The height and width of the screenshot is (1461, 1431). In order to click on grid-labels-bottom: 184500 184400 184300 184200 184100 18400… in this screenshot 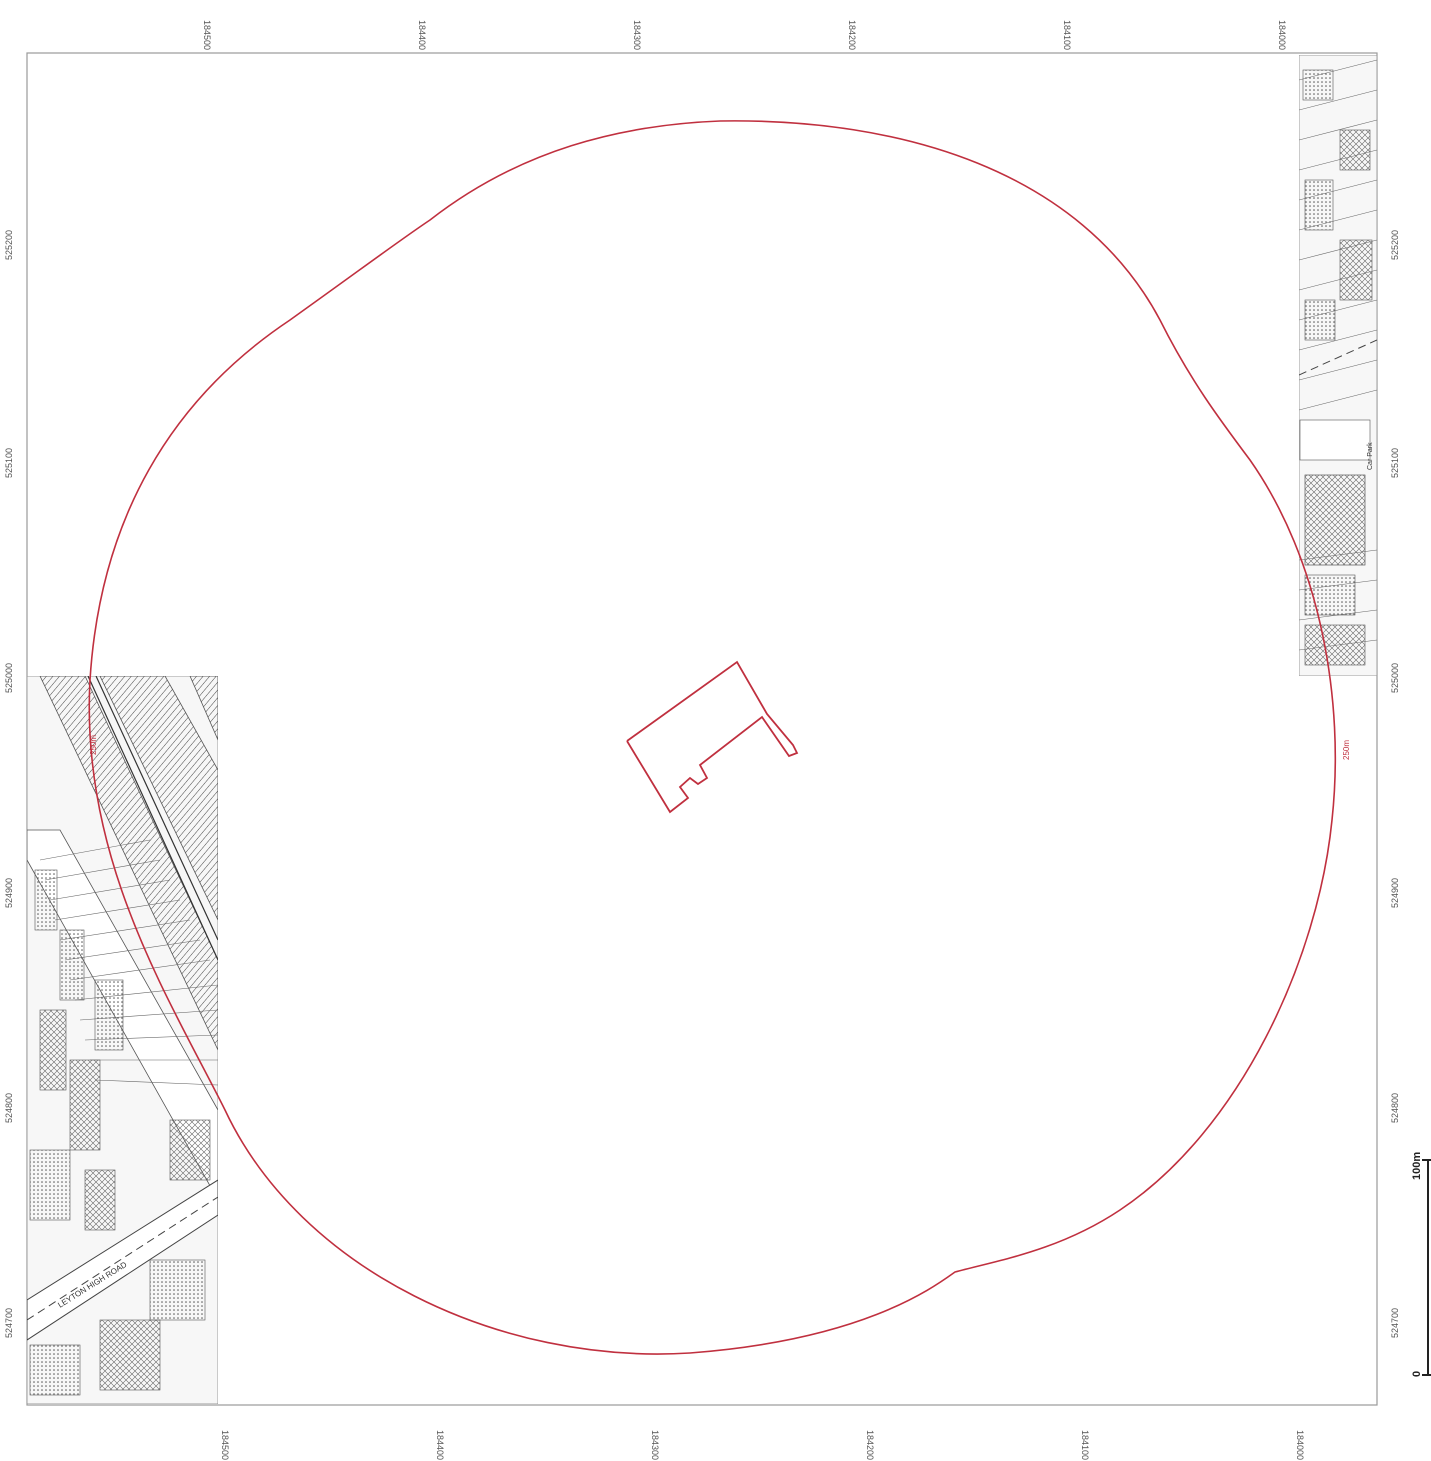, I will do `click(762, 1445)`.